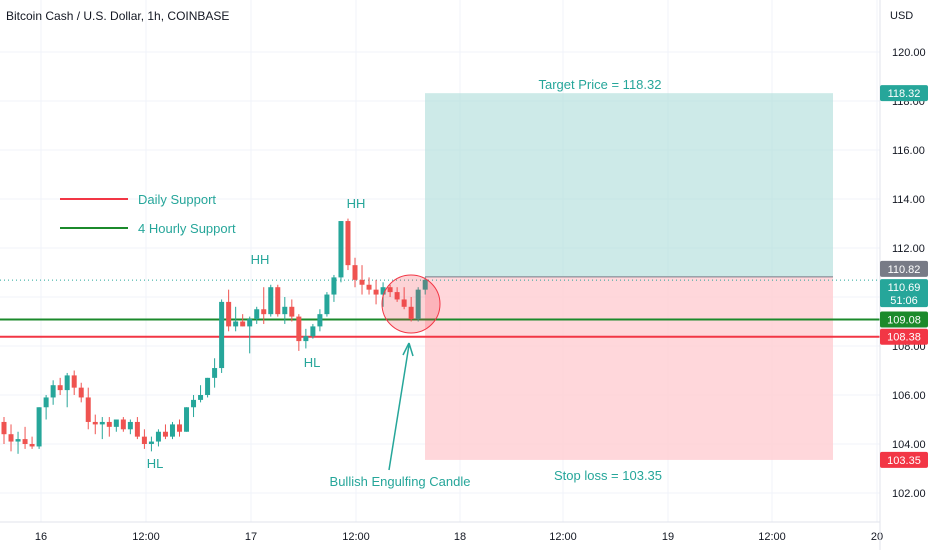 The image size is (932, 550). Describe the element at coordinates (904, 301) in the screenshot. I see `countdown-label: 51:06` at that location.